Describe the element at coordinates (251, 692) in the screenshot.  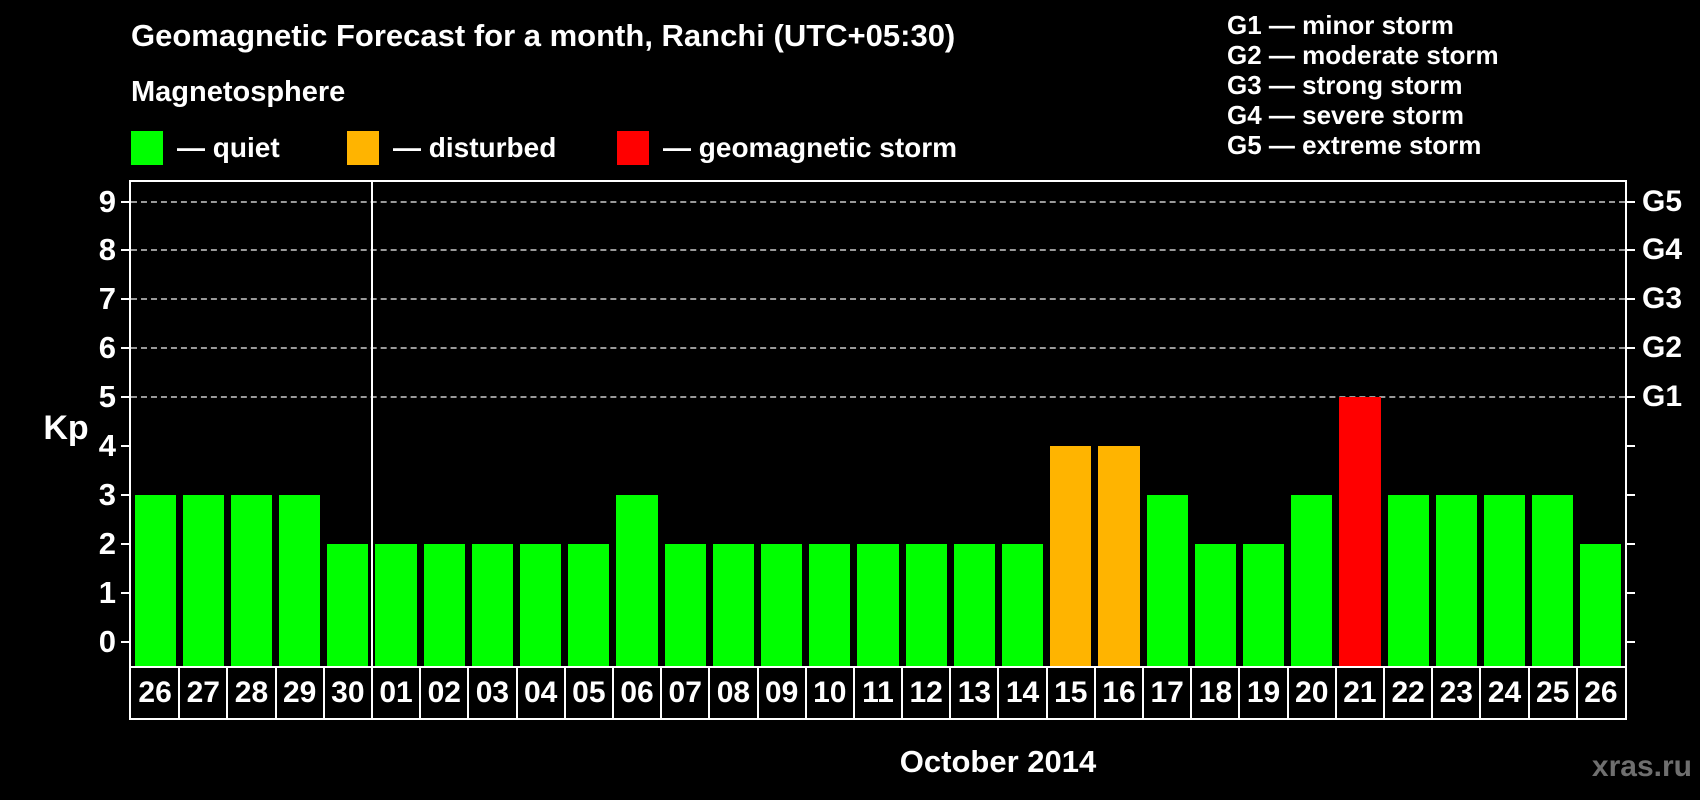
I see `day-label-2: 28` at that location.